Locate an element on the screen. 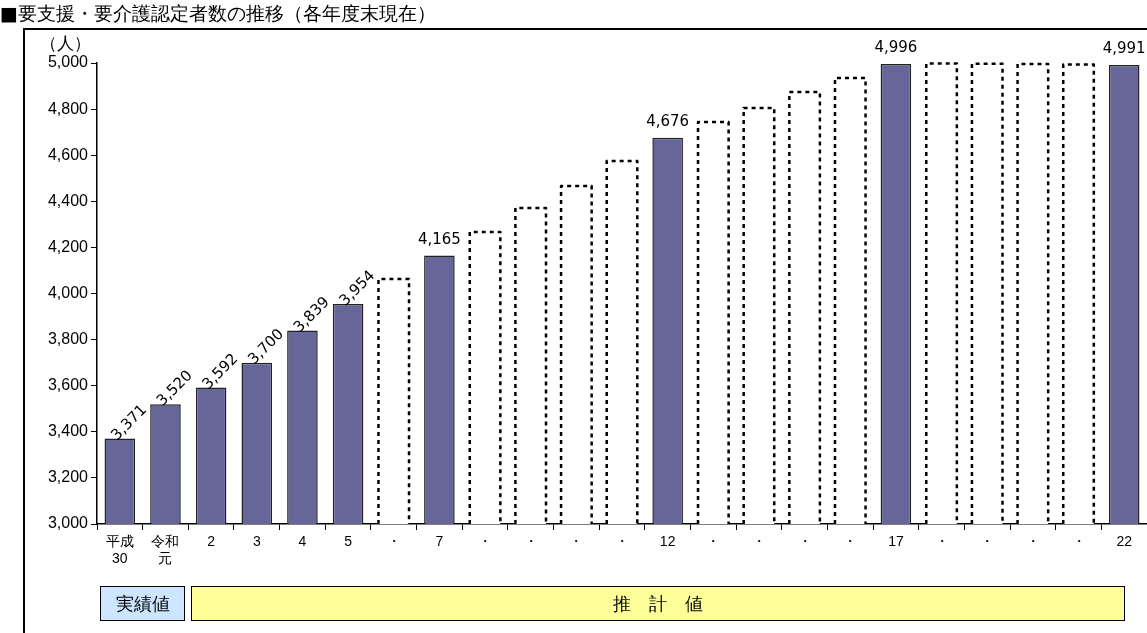  y-tick-label: 3,600 is located at coordinates (68, 385).